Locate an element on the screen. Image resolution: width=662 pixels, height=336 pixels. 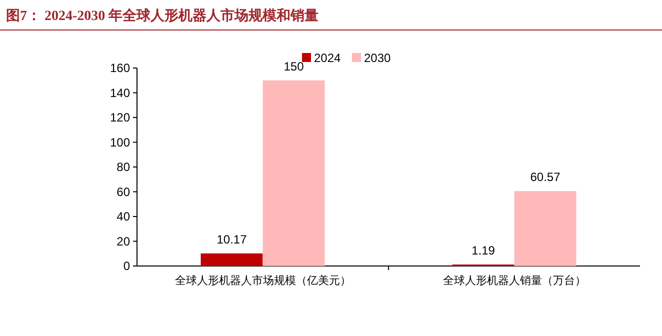
data-label: 60.57 is located at coordinates (545, 177).